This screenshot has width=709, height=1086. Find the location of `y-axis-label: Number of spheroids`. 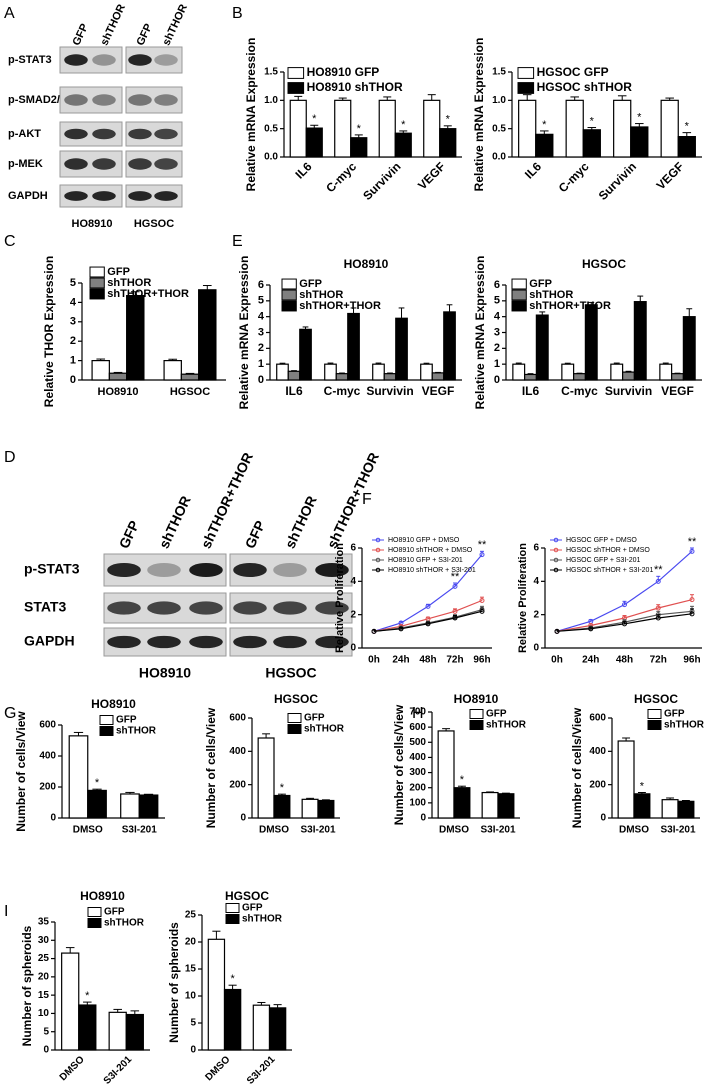

y-axis-label: Number of spheroids is located at coordinates (27, 985).